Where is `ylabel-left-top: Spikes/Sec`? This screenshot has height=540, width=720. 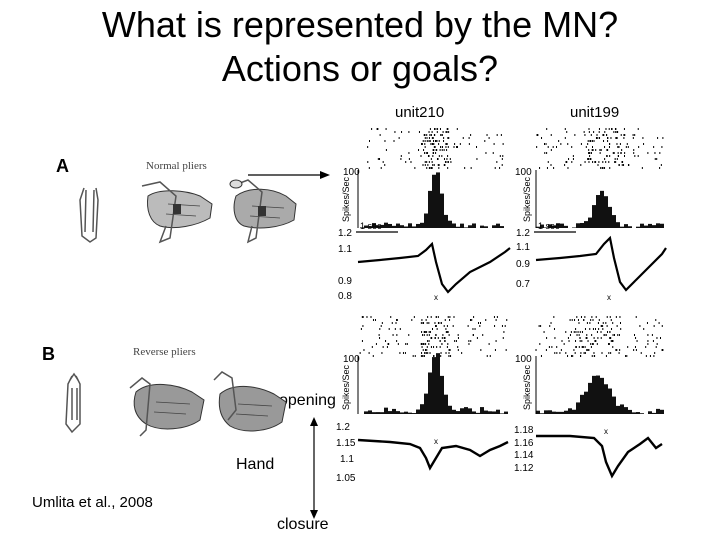
ylabel-left-top: Spikes/Sec is located at coordinates (346, 199).